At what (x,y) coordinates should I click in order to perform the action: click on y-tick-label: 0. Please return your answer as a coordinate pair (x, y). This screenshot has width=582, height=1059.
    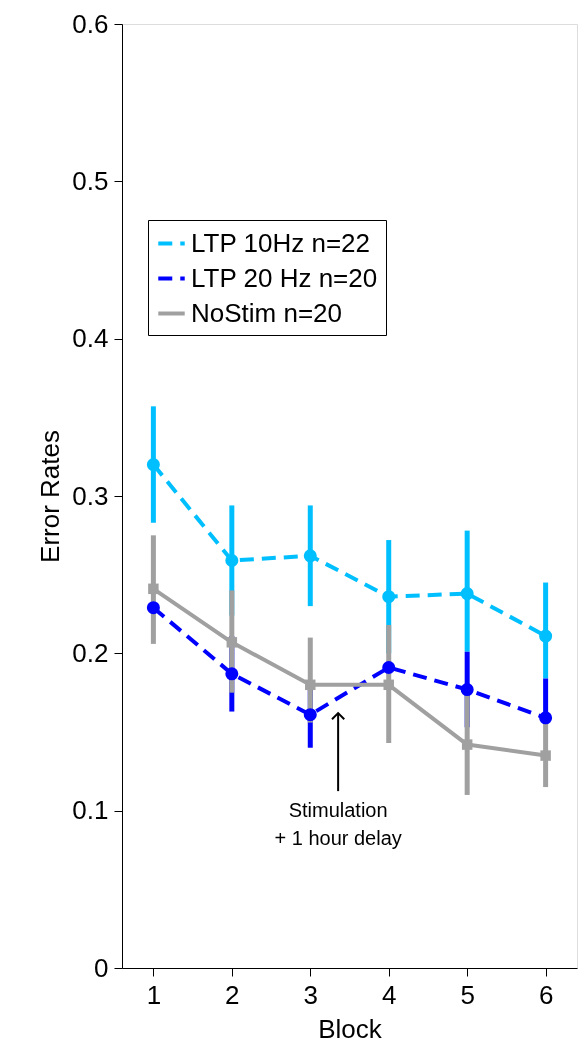
    Looking at the image, I should click on (101, 967).